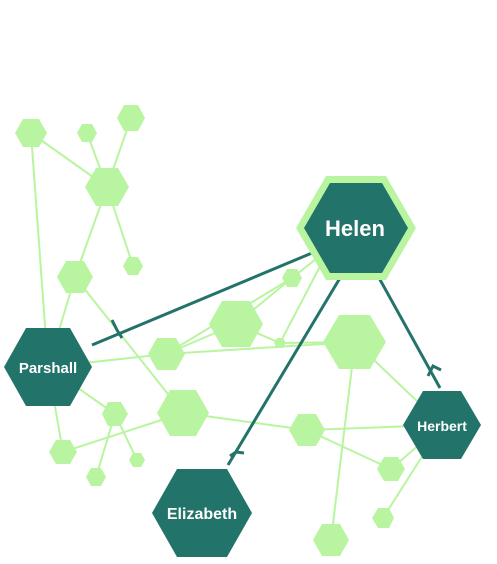  I want to click on node-parshall-hex, so click(48, 367).